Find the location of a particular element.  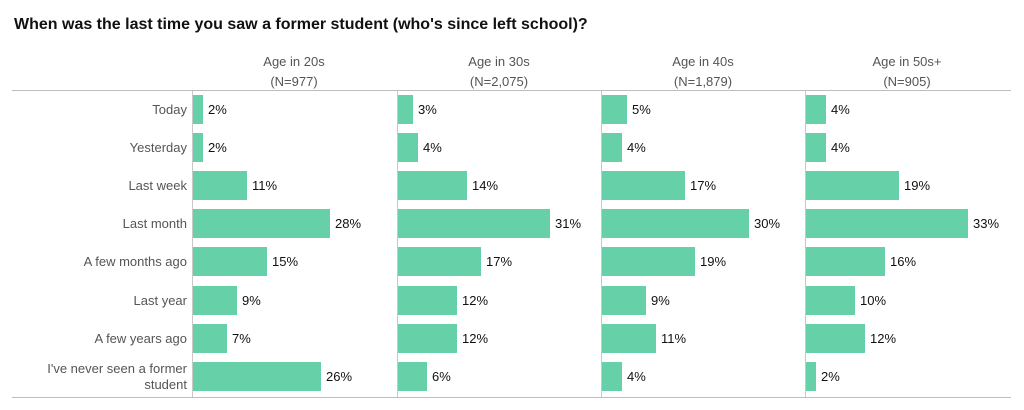

panel-name: Age in 30s is located at coordinates (499, 61).